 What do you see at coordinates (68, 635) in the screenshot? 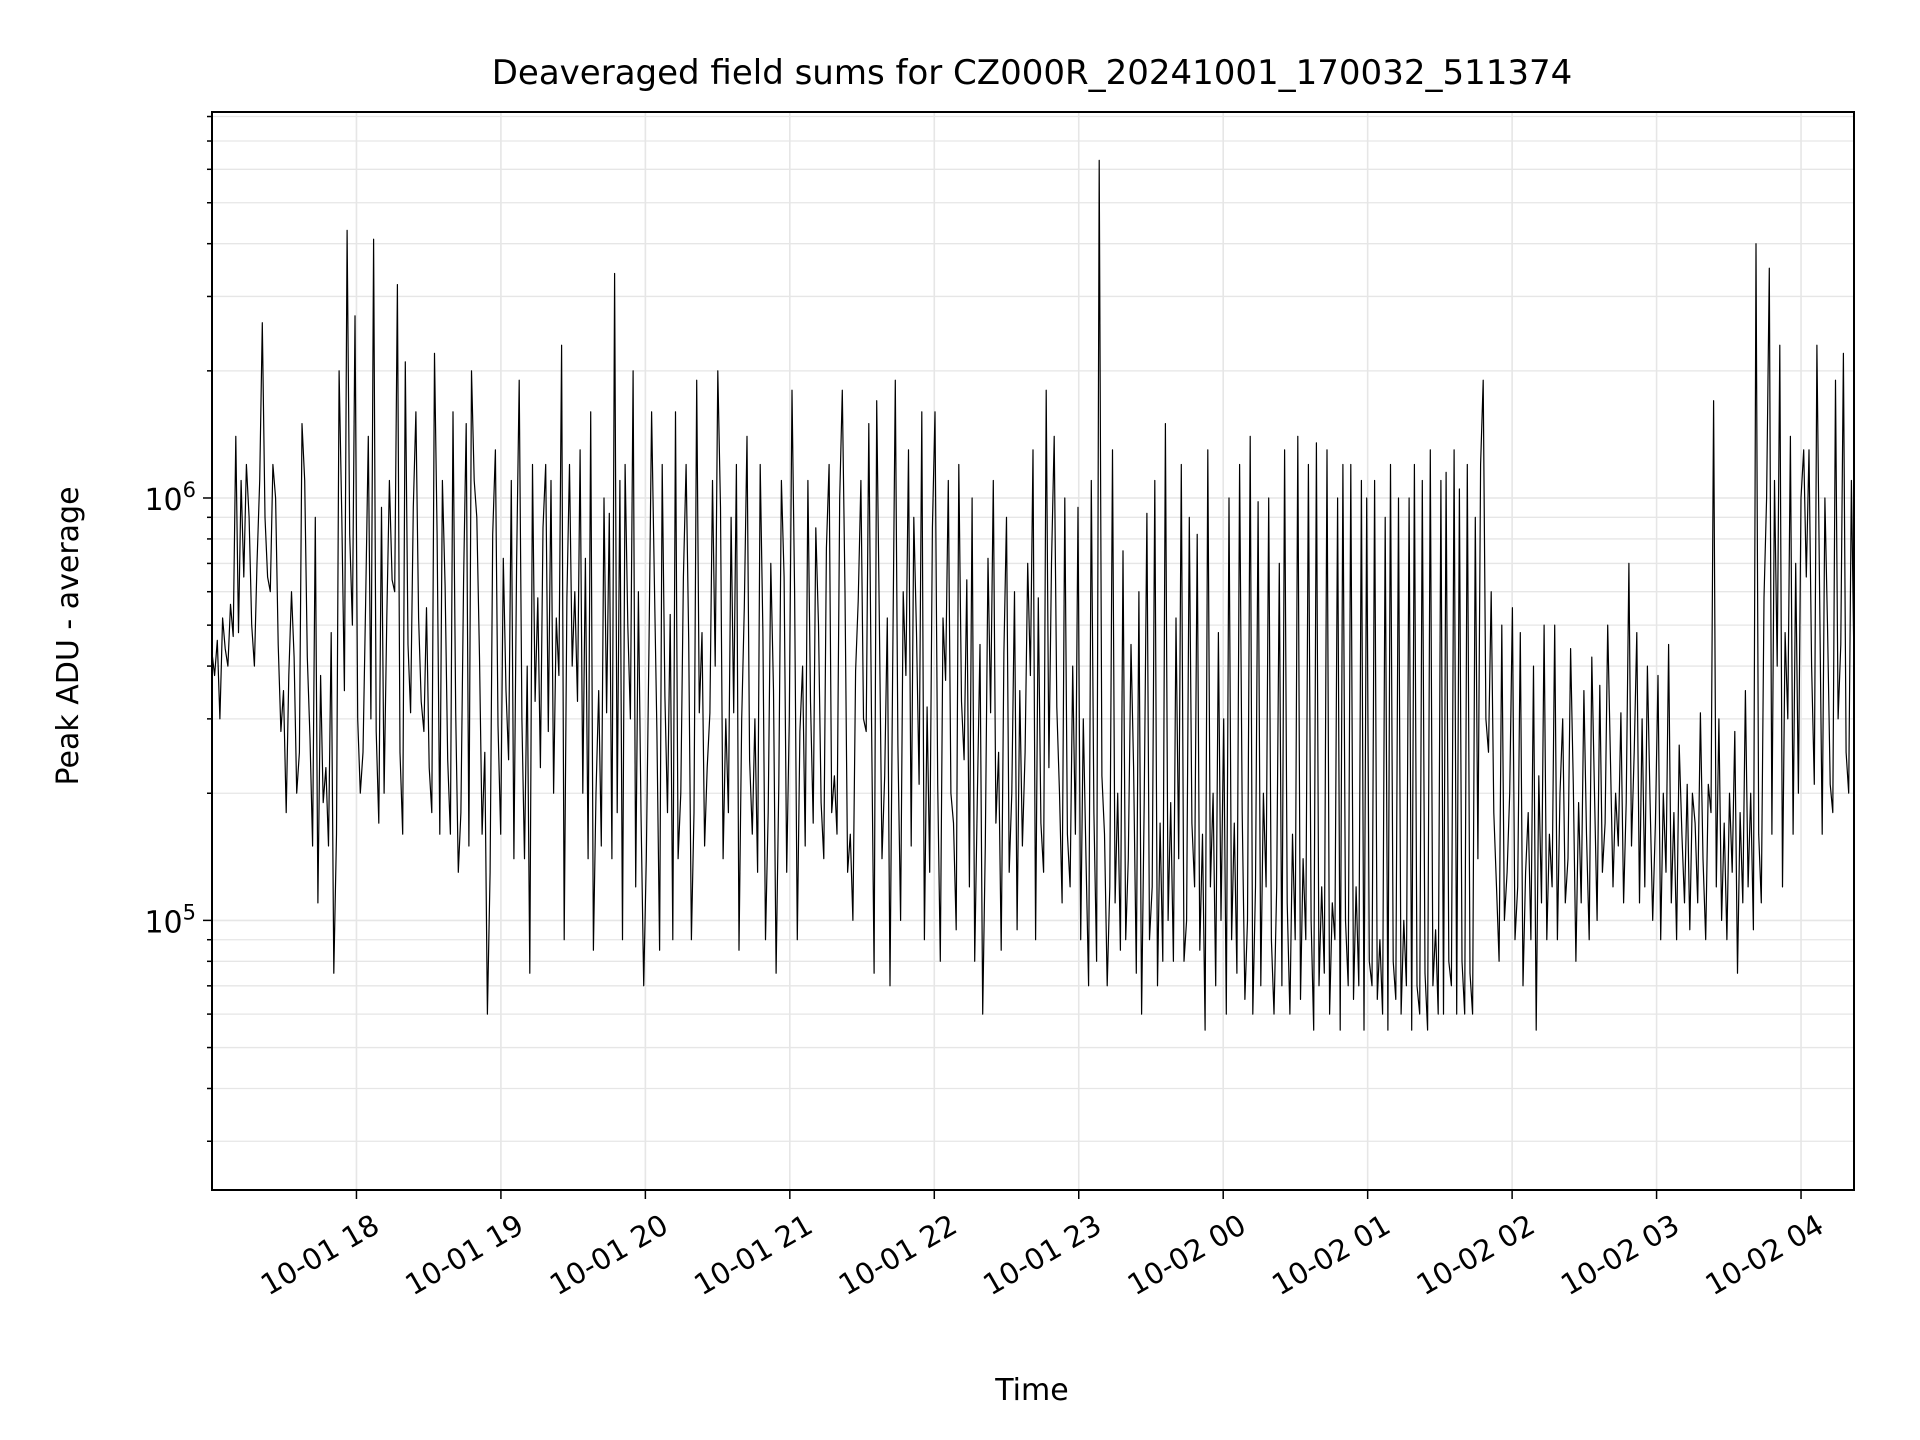
I see `y-axis-label: Peak ADU - average` at bounding box center [68, 635].